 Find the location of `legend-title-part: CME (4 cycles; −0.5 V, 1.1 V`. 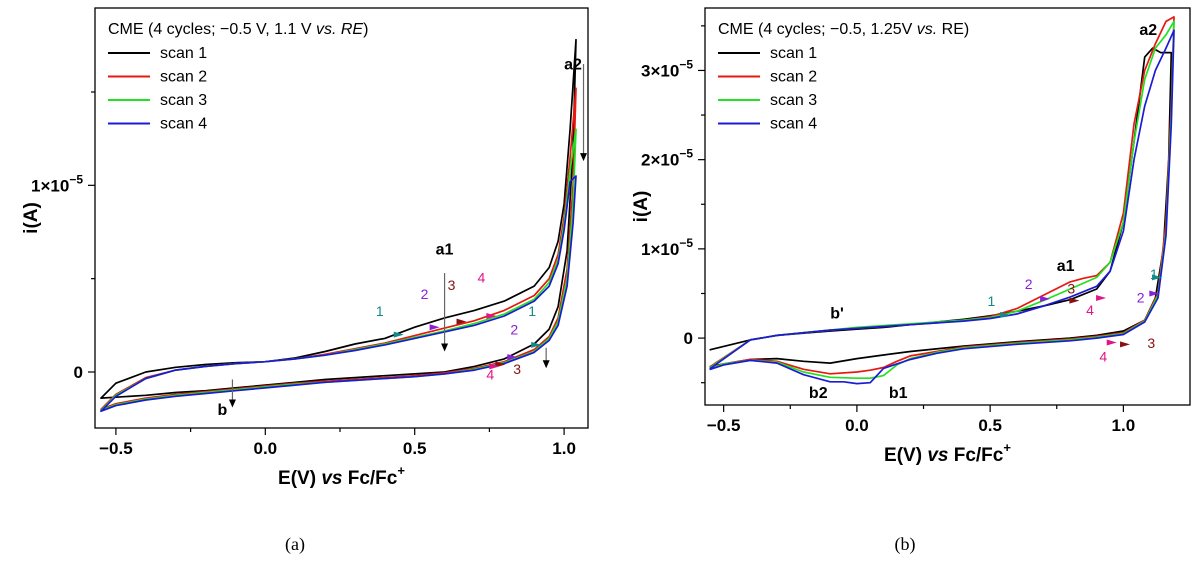

legend-title-part: CME (4 cycles; −0.5 V, 1.1 V is located at coordinates (212, 29).